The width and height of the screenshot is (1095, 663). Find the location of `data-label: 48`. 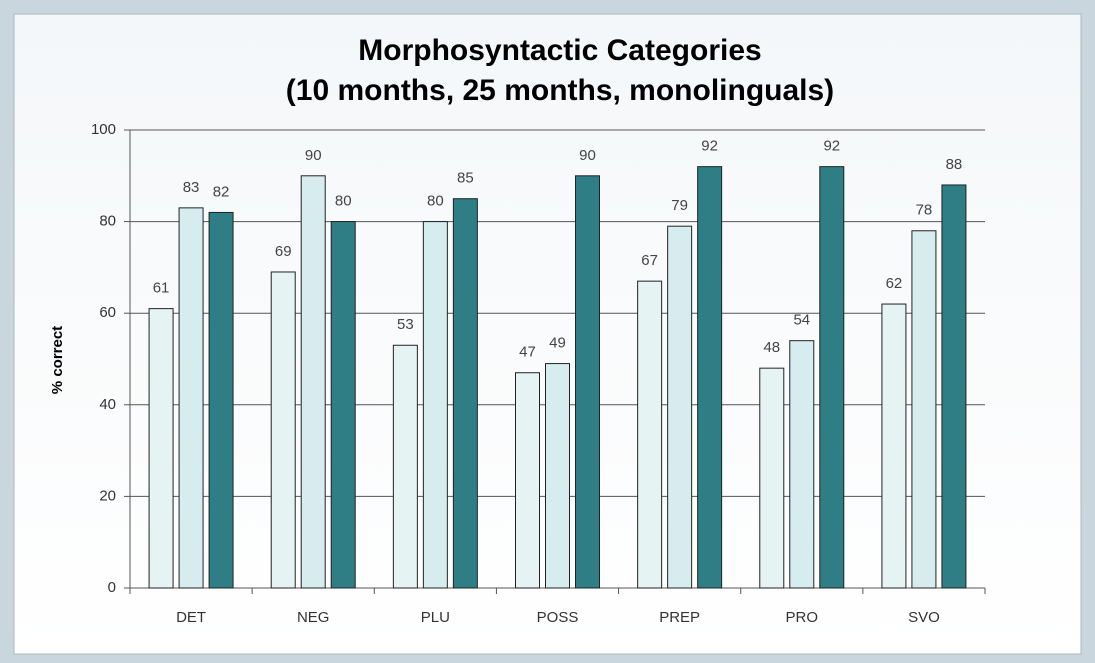

data-label: 48 is located at coordinates (771, 347).